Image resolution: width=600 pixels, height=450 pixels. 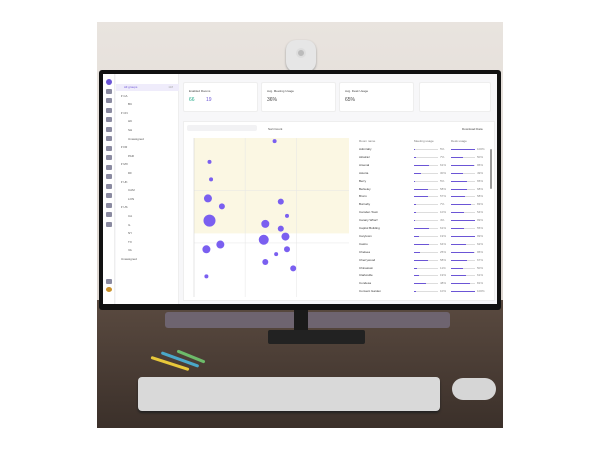 What do you see at coordinates (124, 95) in the screenshot?
I see `tree-item: ▾ CA` at bounding box center [124, 95].